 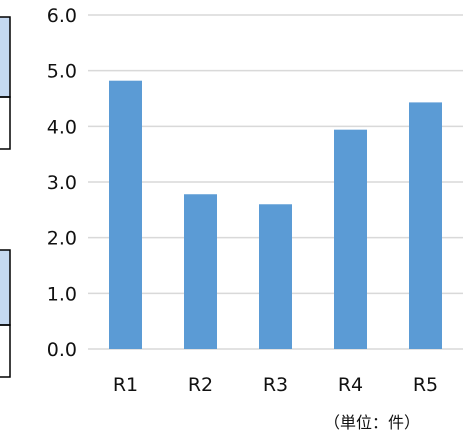 I want to click on y-tick-label: 1.0, so click(x=62, y=294).